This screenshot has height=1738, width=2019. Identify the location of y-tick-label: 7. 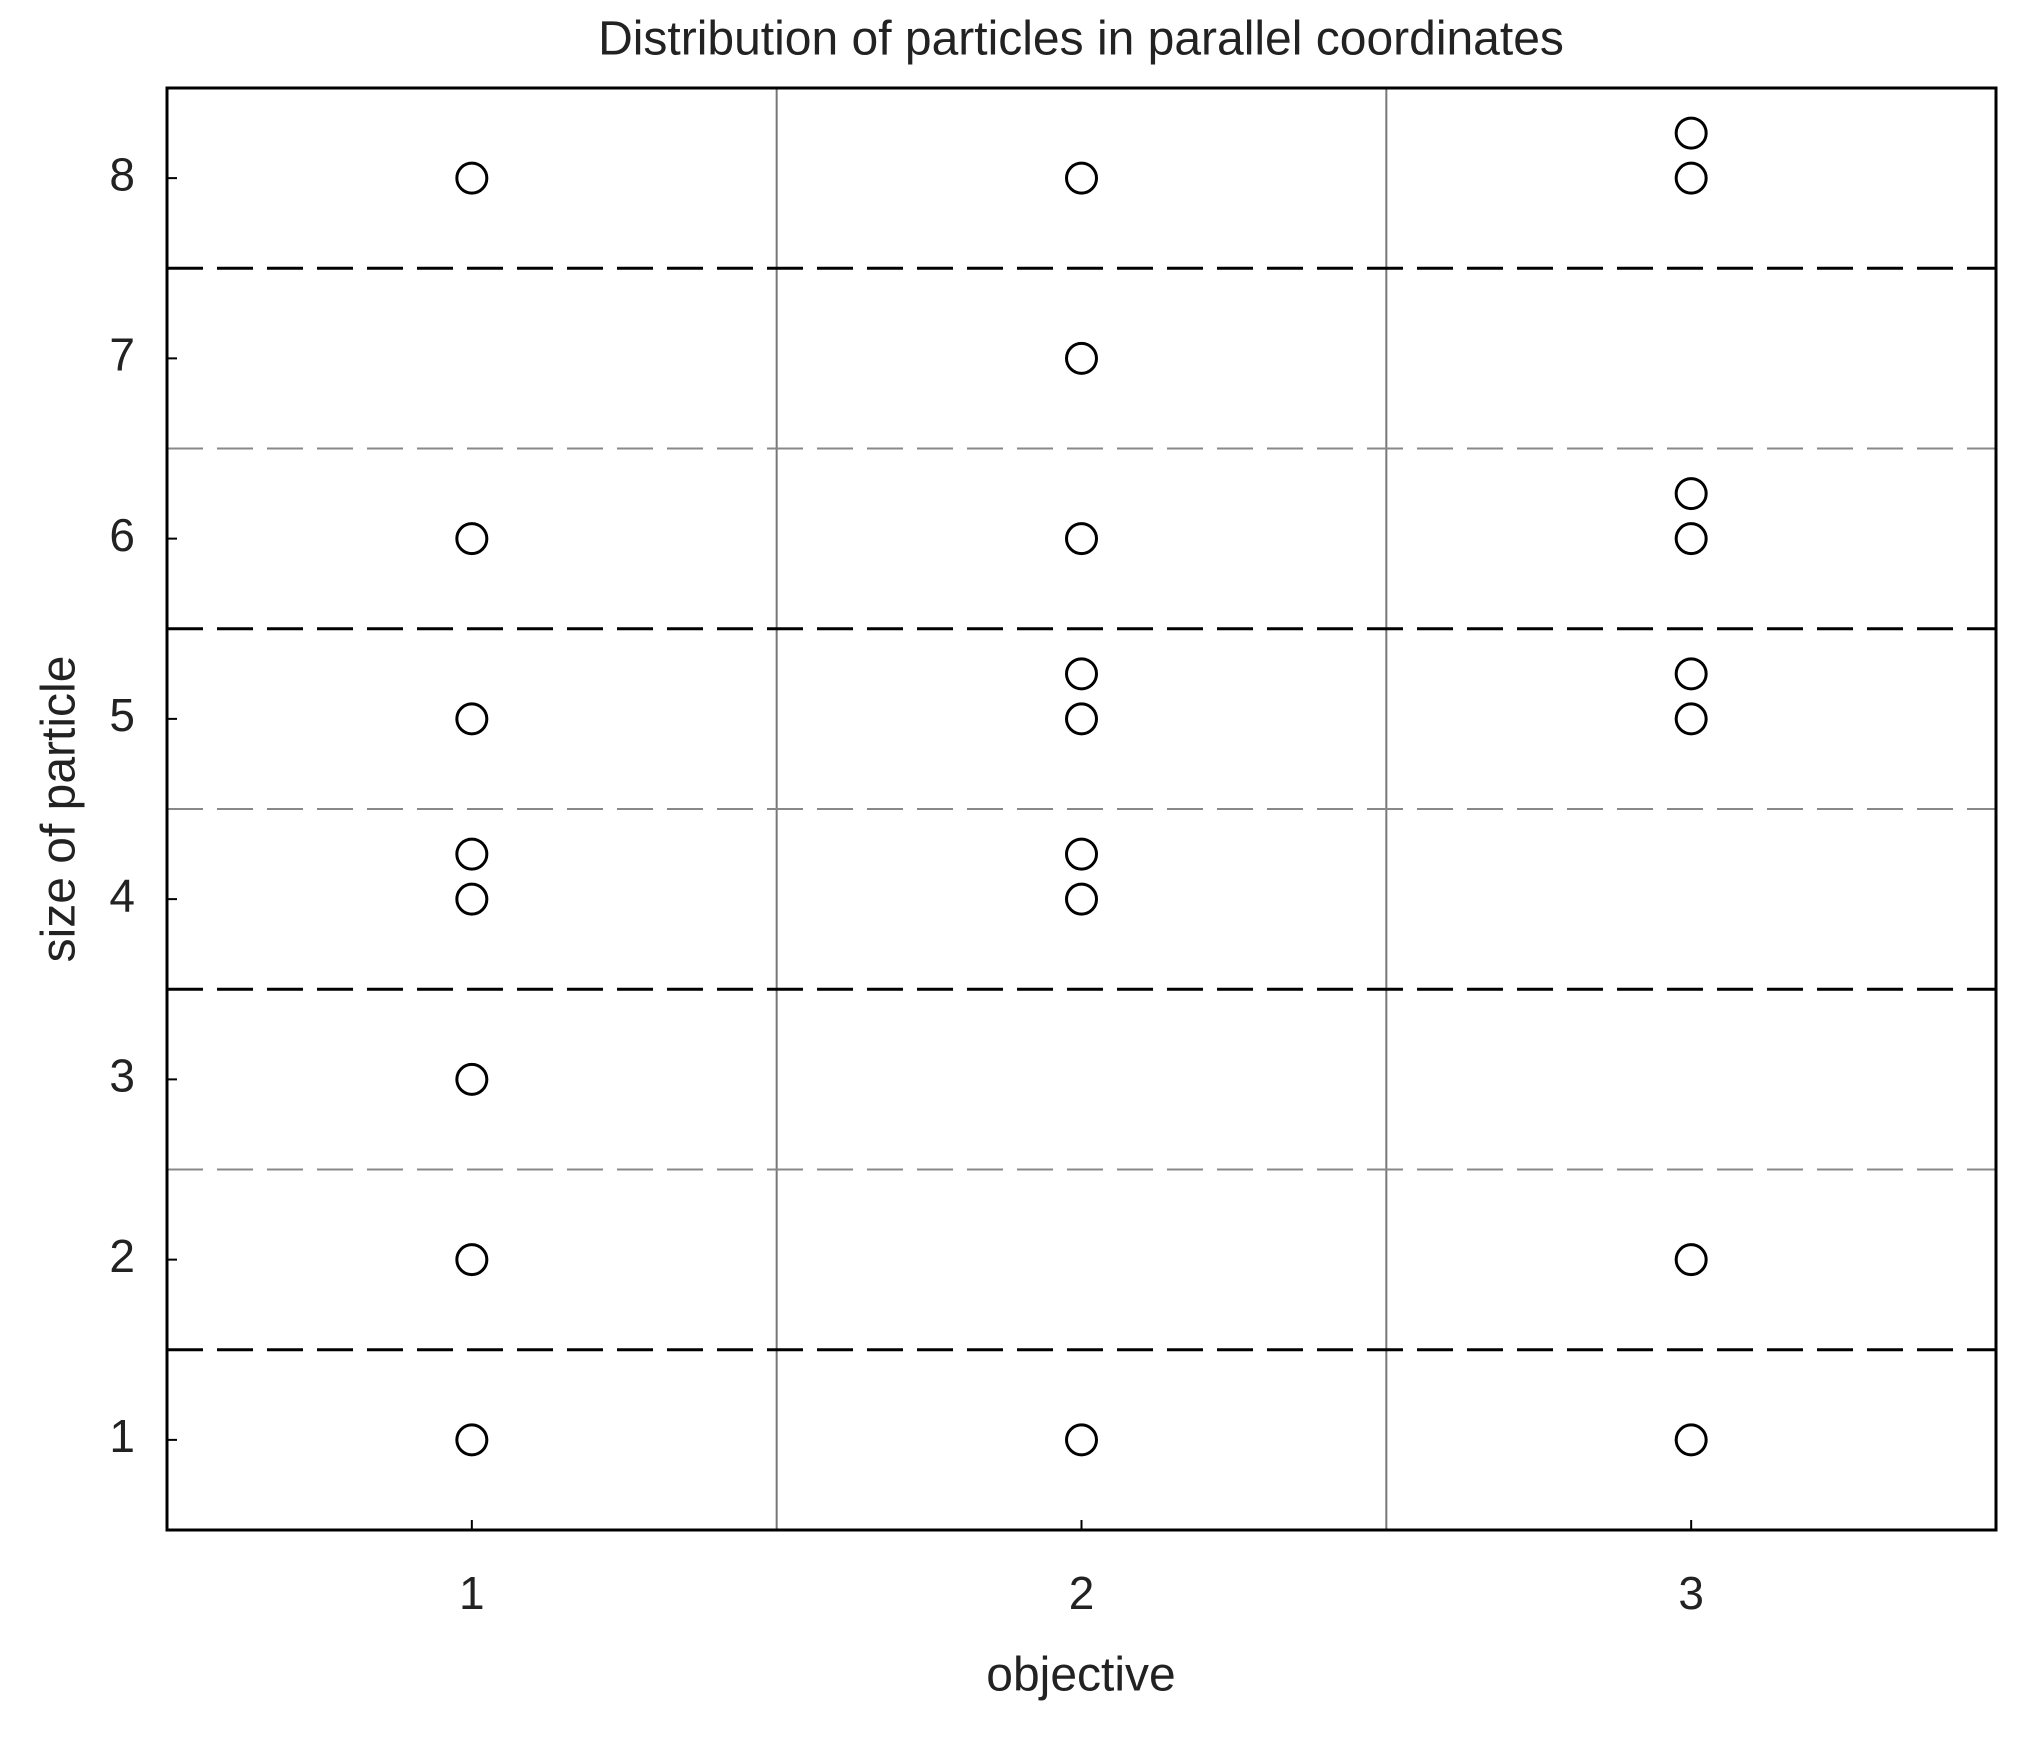
(122, 355).